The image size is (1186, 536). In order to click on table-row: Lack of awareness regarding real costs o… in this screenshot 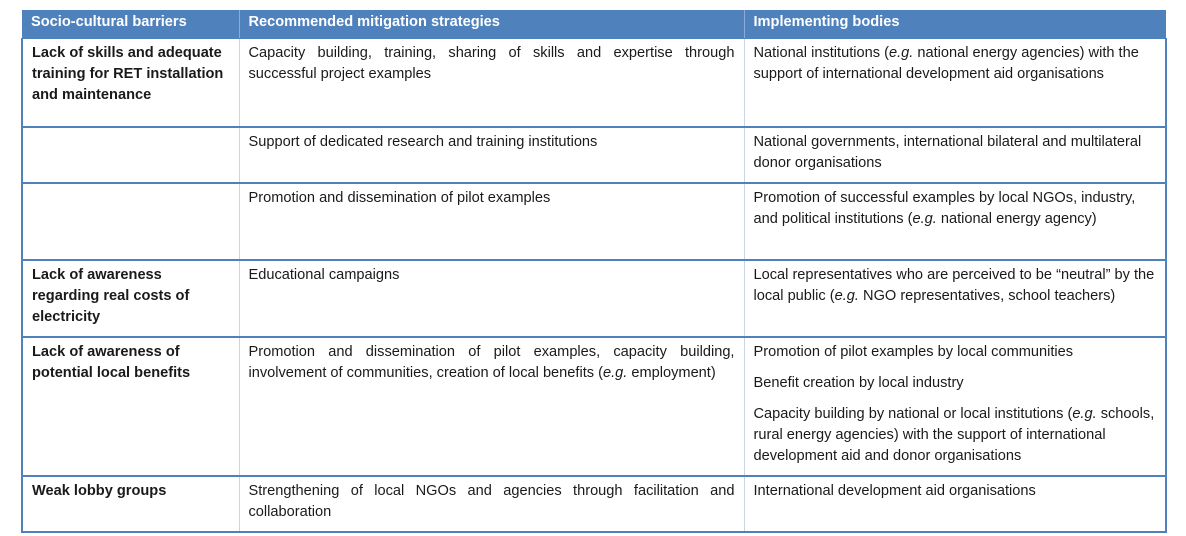, I will do `click(594, 299)`.